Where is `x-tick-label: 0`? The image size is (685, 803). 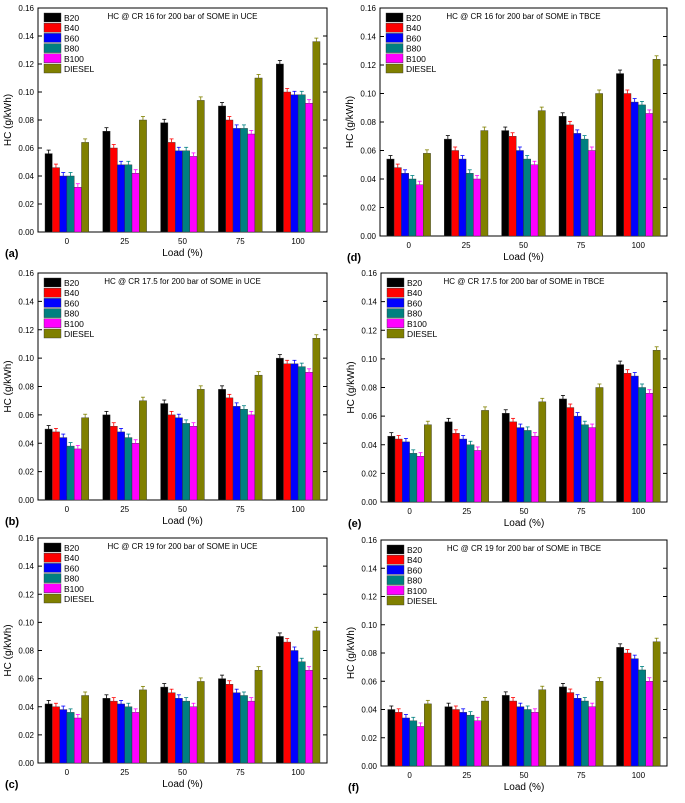 x-tick-label: 0 is located at coordinates (409, 511).